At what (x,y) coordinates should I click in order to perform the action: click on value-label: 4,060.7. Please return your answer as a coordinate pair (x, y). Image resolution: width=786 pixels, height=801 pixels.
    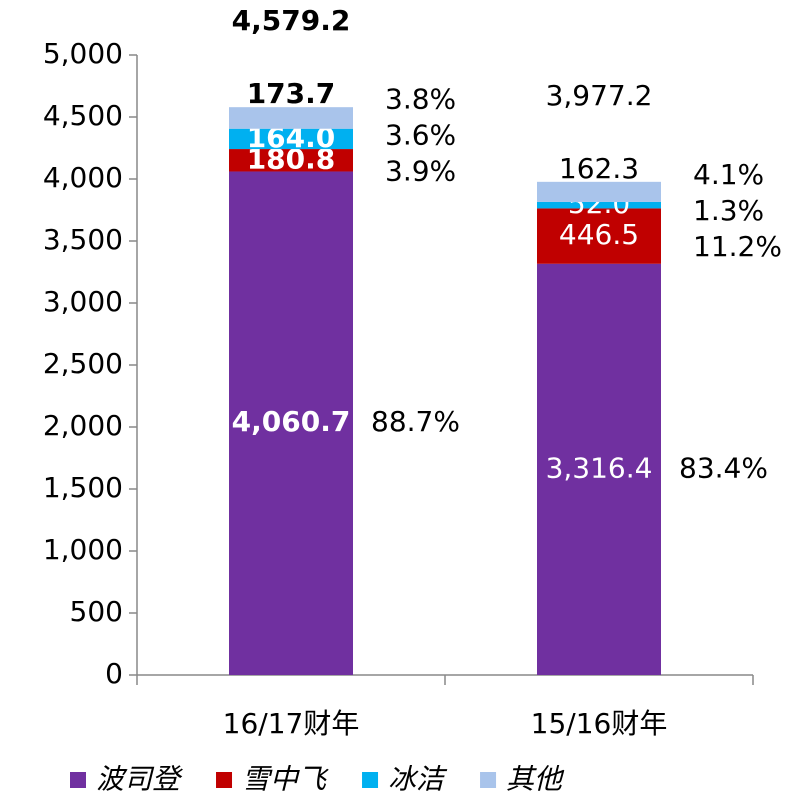
    Looking at the image, I should click on (291, 421).